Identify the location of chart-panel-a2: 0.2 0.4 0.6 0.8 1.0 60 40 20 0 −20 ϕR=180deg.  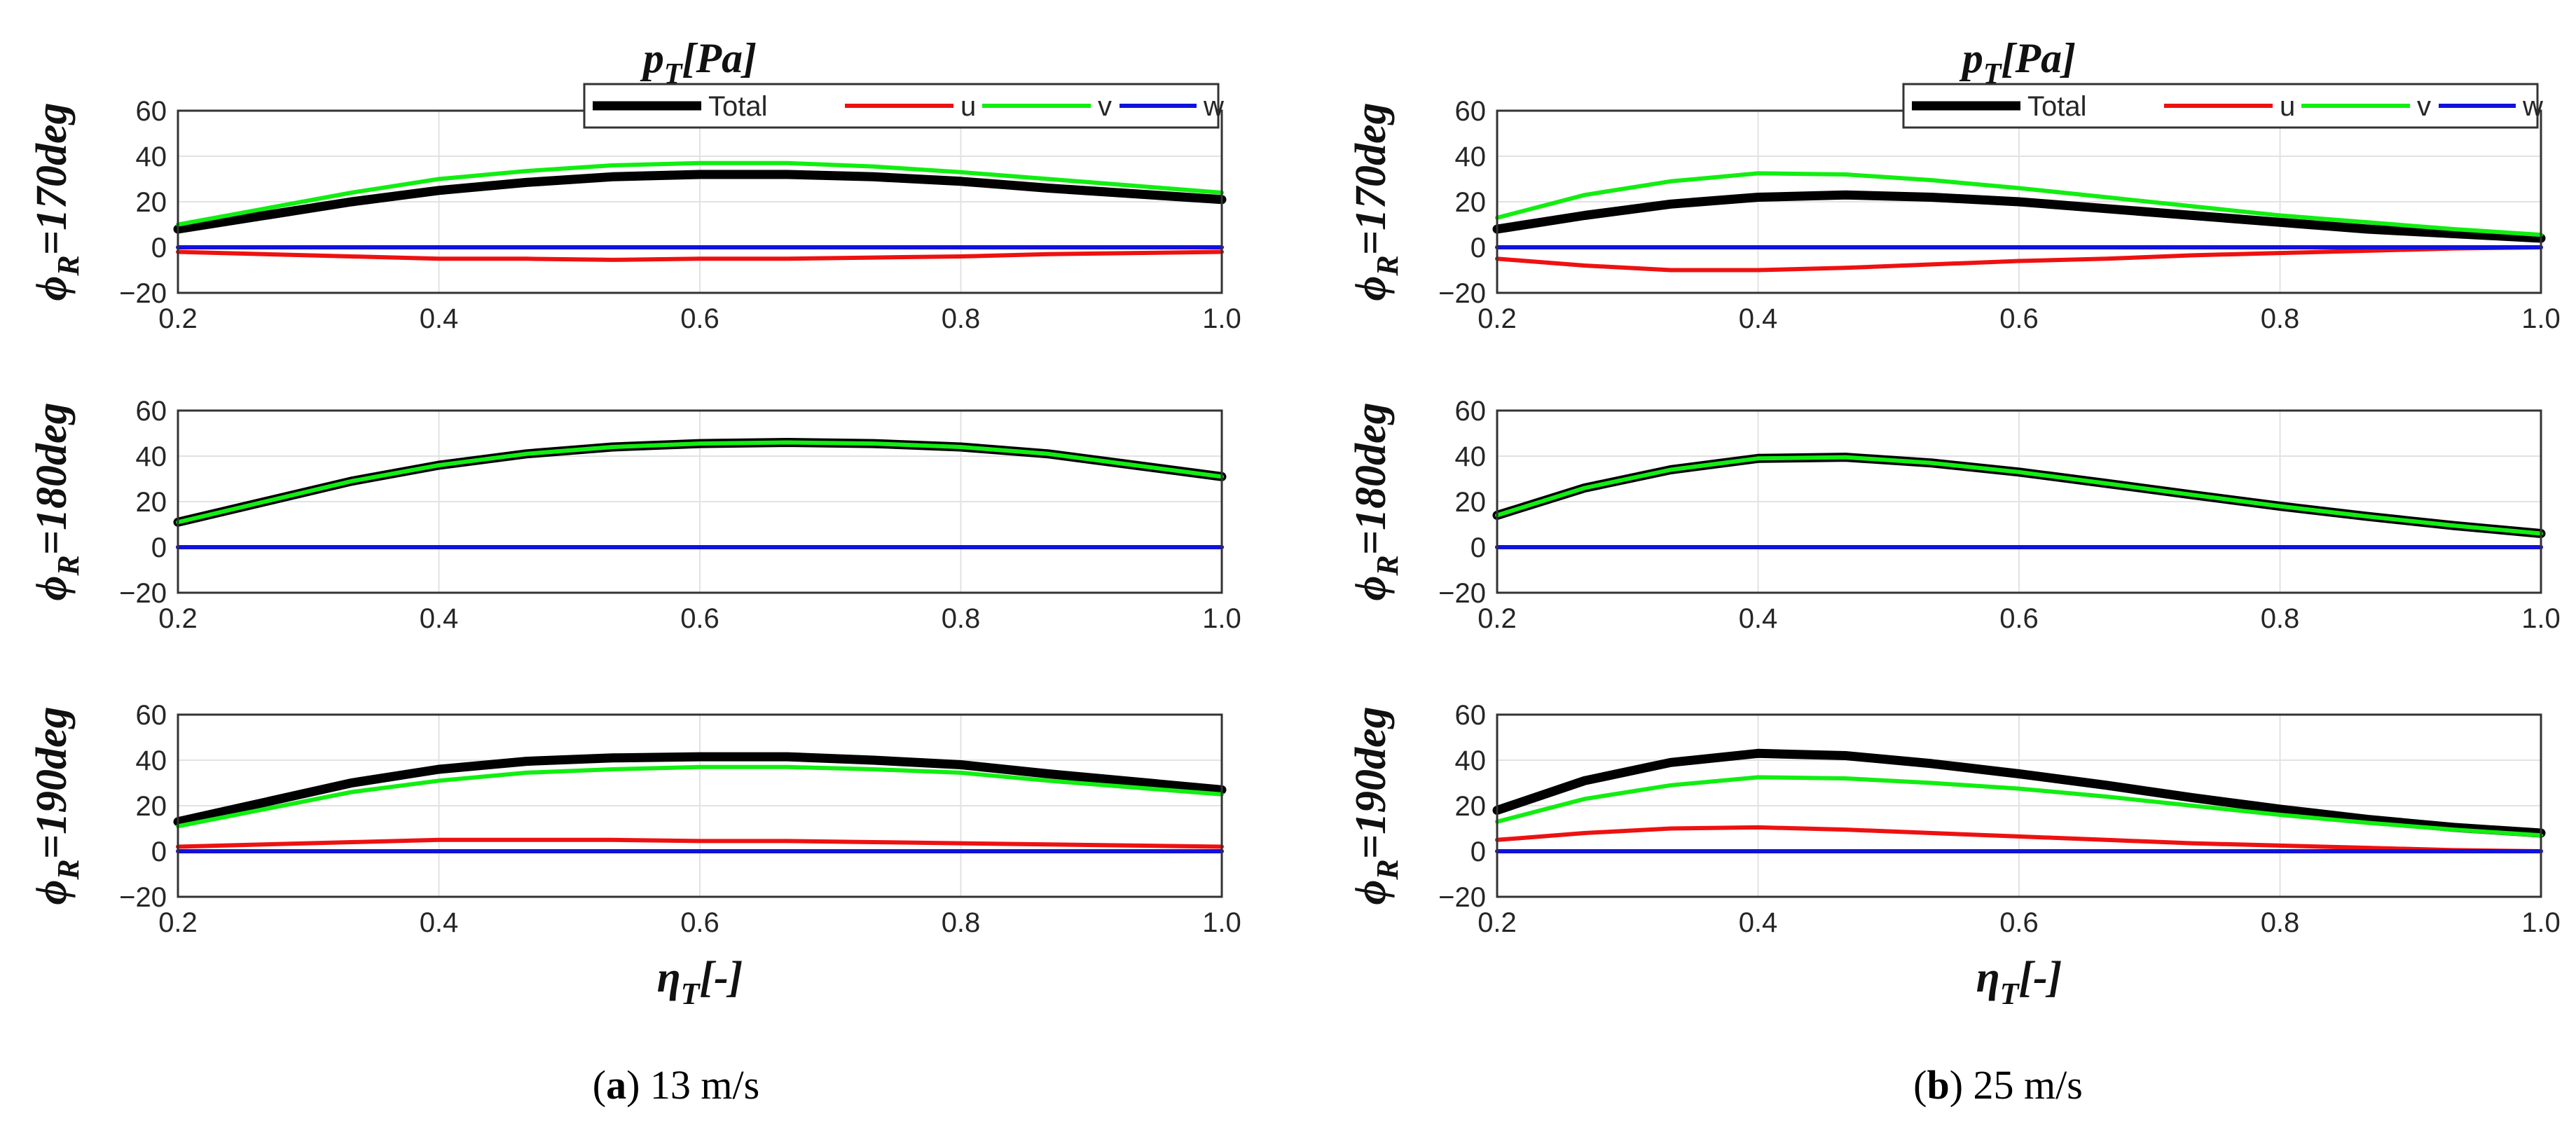
(634, 515).